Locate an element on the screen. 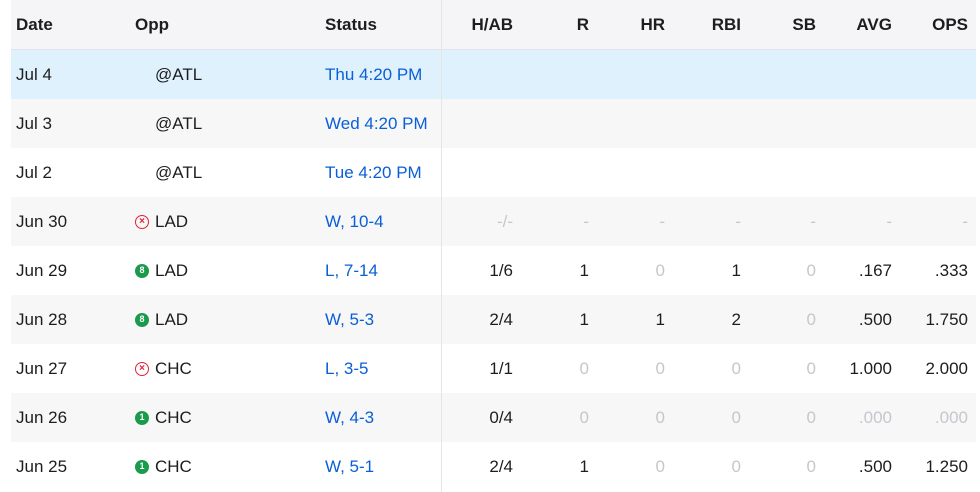 Image resolution: width=980 pixels, height=492 pixels. stat-r: - is located at coordinates (586, 221).